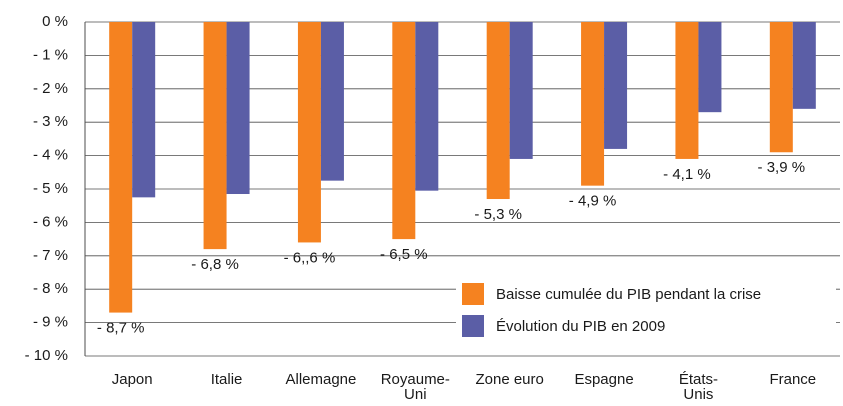  Describe the element at coordinates (50, 188) in the screenshot. I see `y-tick-label: - 5 %` at that location.